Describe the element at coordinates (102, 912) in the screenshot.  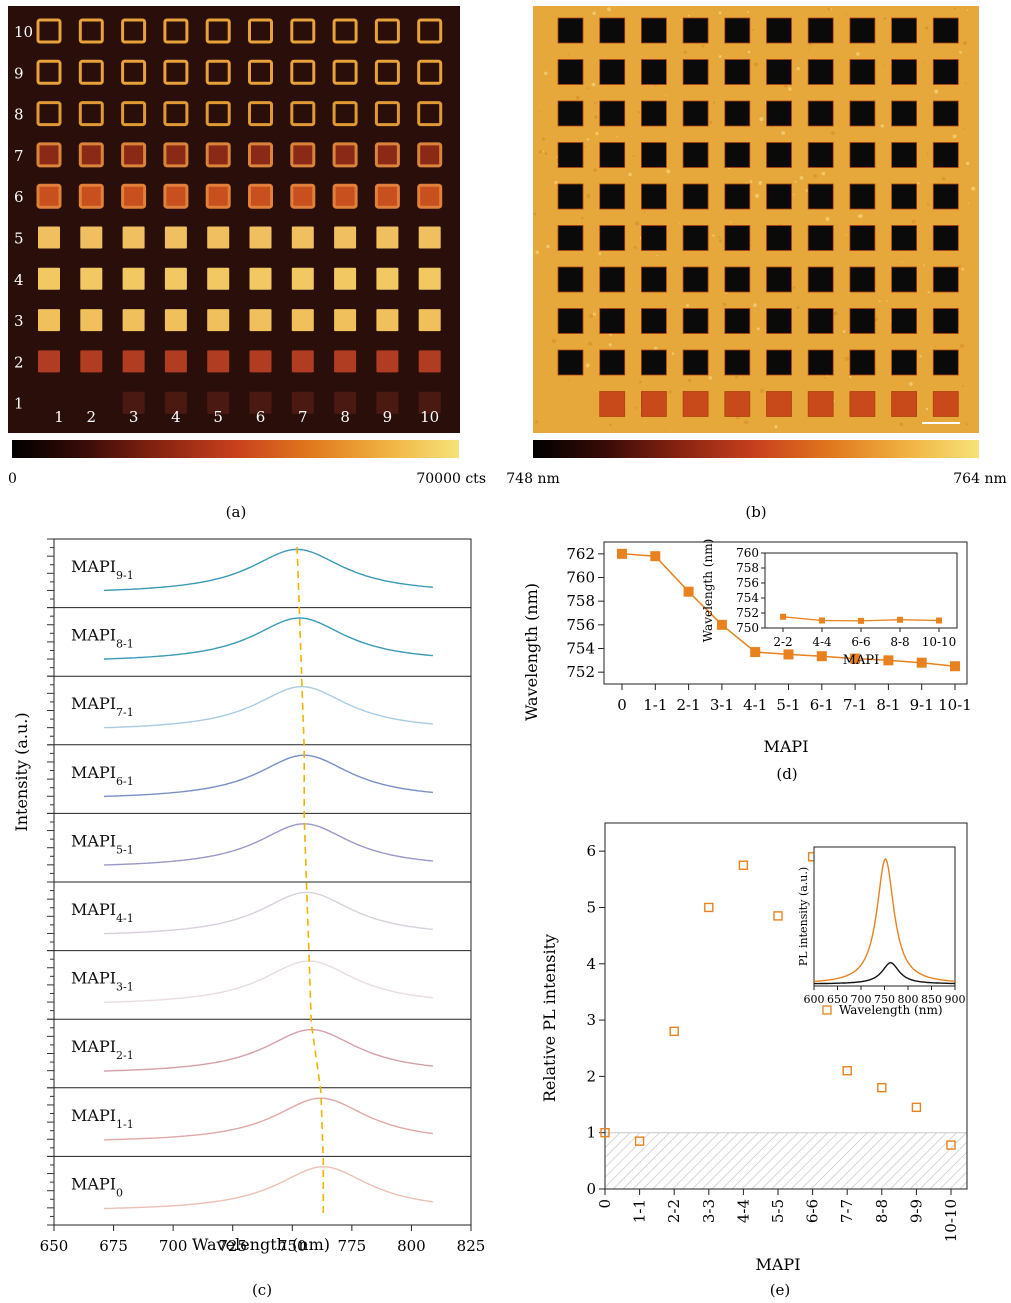
I see `series-label: MAPI4-1` at that location.